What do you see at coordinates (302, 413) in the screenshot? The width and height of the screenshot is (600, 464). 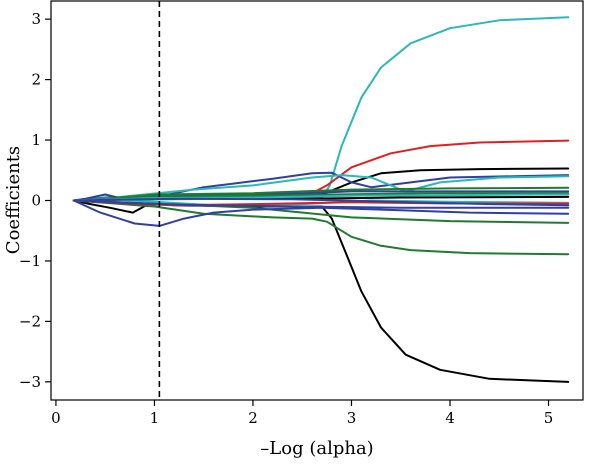 I see `x-axis-ticks: 0 1 2 3 4 5` at bounding box center [302, 413].